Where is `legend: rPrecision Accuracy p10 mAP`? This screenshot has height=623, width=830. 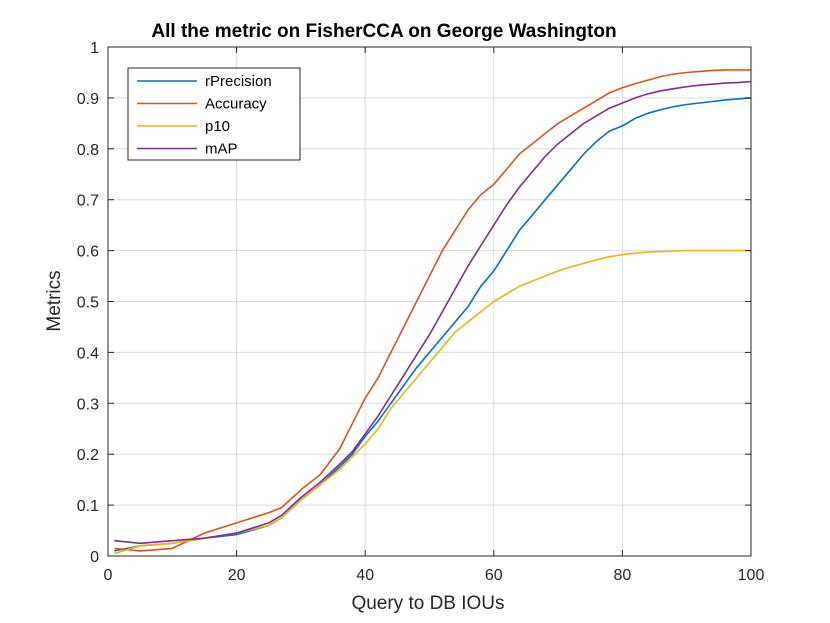 legend: rPrecision Accuracy p10 mAP is located at coordinates (214, 114).